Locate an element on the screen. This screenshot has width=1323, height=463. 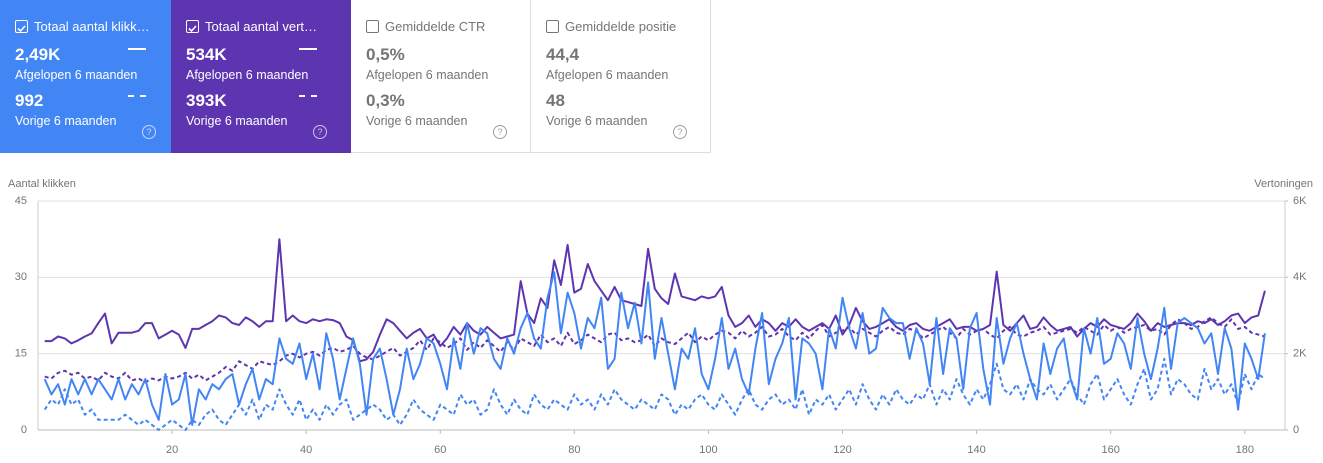
previous-value: 393K is located at coordinates (206, 100).